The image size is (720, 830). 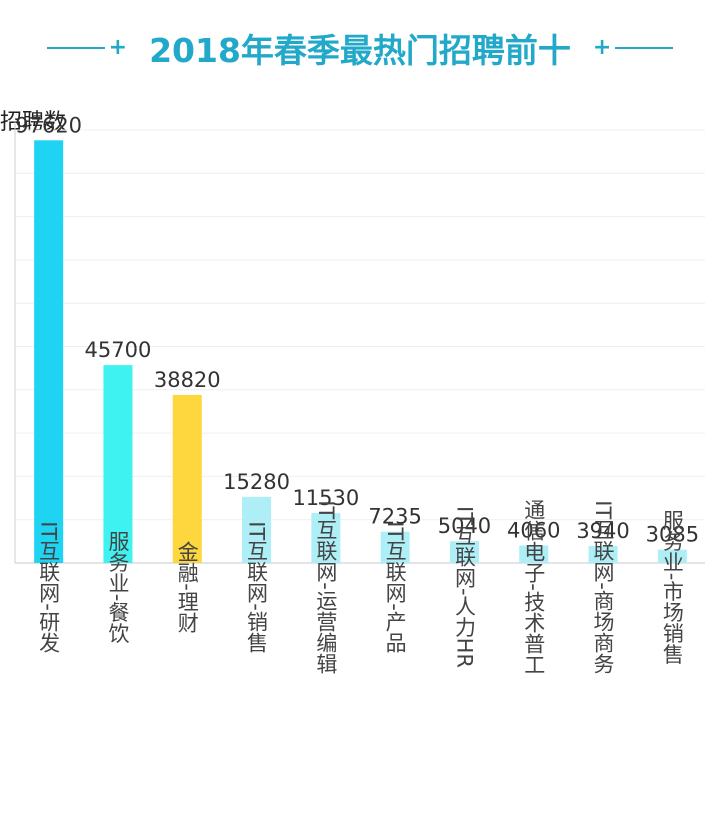 What do you see at coordinates (464, 587) in the screenshot?
I see `x-tick-label: IT互联网-人力HR` at bounding box center [464, 587].